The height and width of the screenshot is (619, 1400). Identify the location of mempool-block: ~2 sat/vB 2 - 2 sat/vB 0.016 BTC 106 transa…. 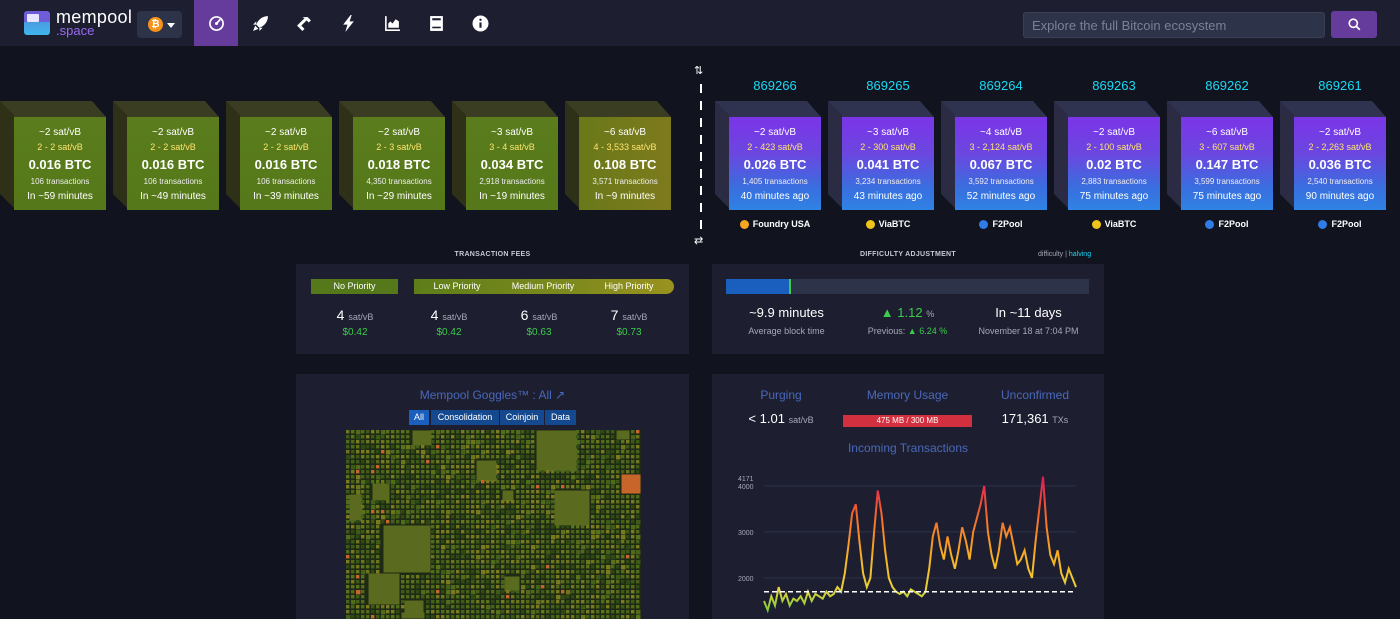
(53, 155).